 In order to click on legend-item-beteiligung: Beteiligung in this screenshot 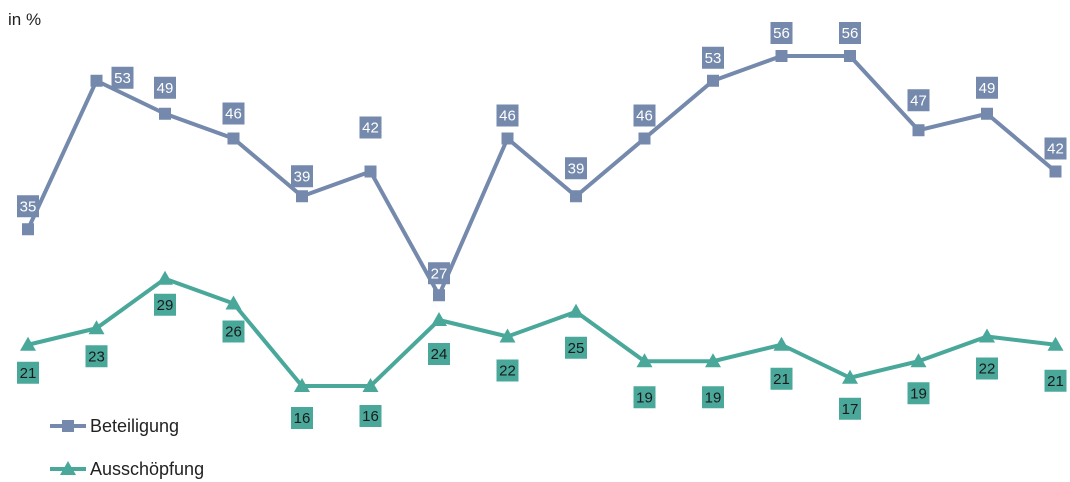, I will do `click(114, 426)`.